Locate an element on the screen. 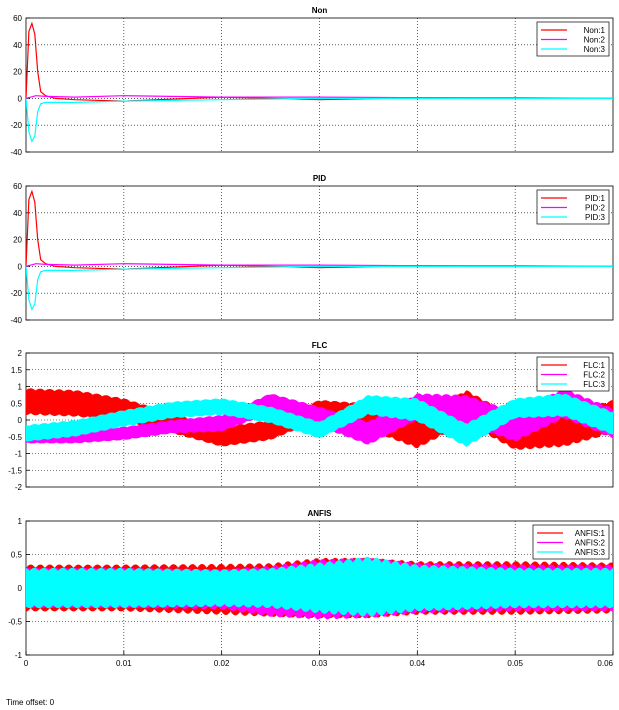 This screenshot has height=710, width=619. subplot-title: ANFIS is located at coordinates (320, 513).